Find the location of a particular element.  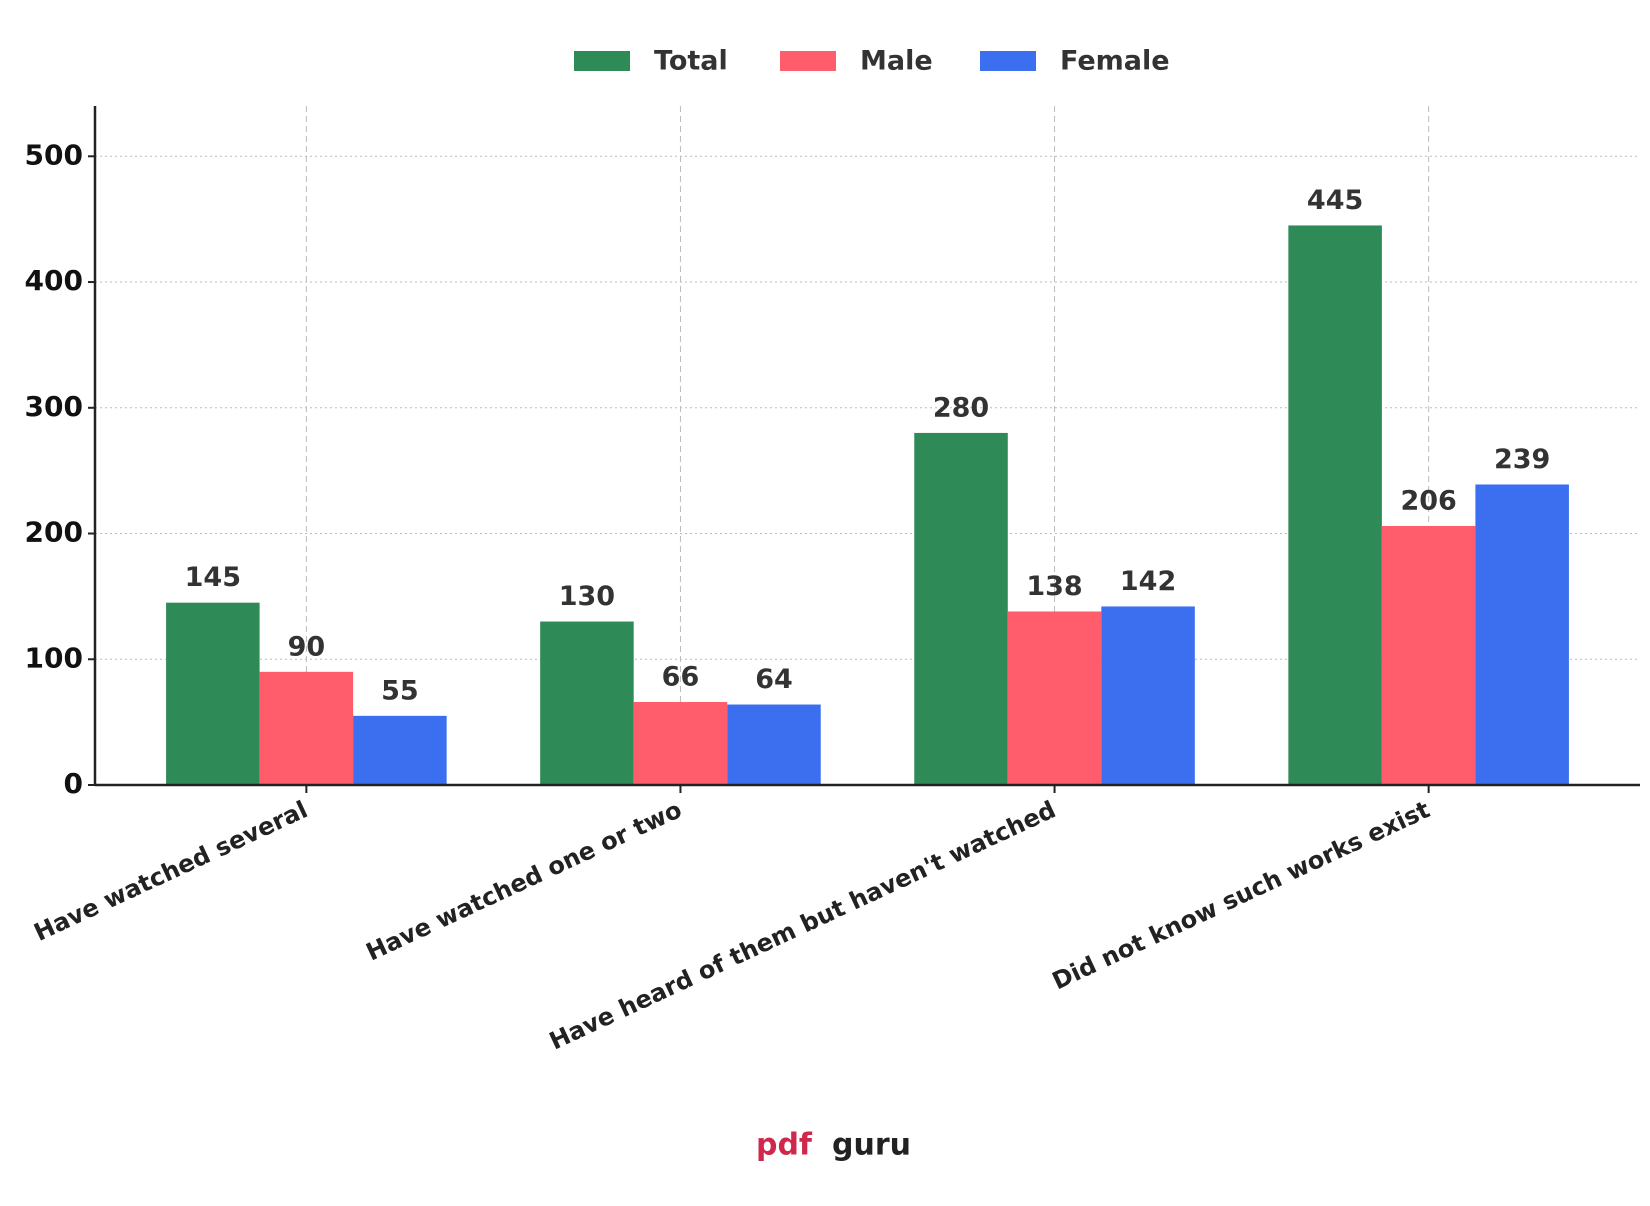

watermark-pdf: pdf is located at coordinates (784, 1145).